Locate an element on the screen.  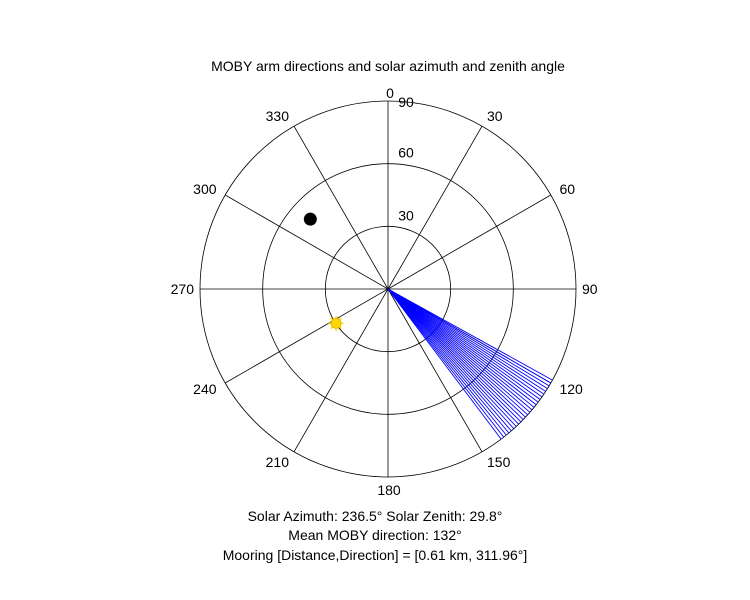
angle-tick-label: 240 is located at coordinates (205, 389).